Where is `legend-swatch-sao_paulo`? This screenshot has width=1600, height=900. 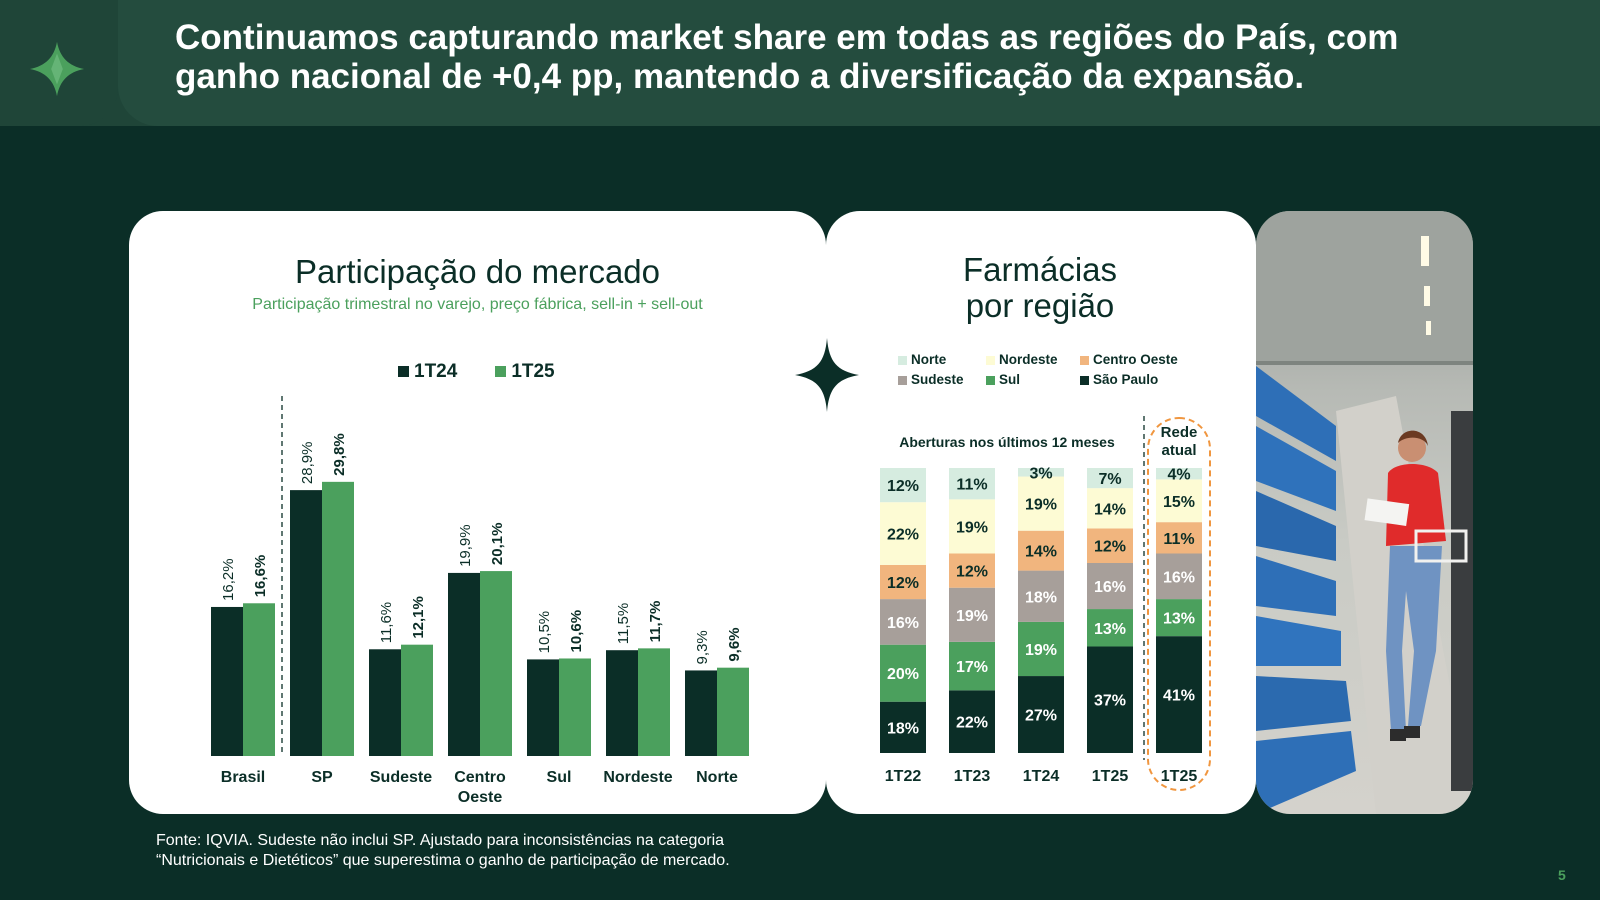
legend-swatch-sao_paulo is located at coordinates (1084, 380).